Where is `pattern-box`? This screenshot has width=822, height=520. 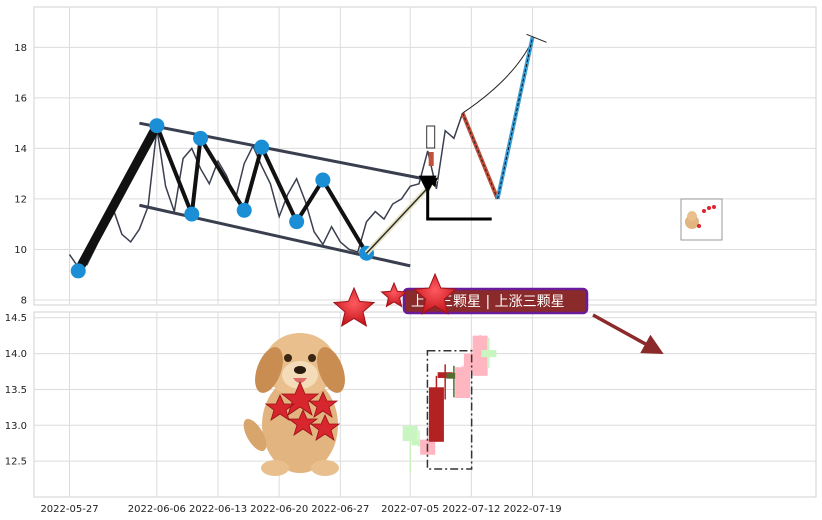
pattern-box is located at coordinates (449, 409).